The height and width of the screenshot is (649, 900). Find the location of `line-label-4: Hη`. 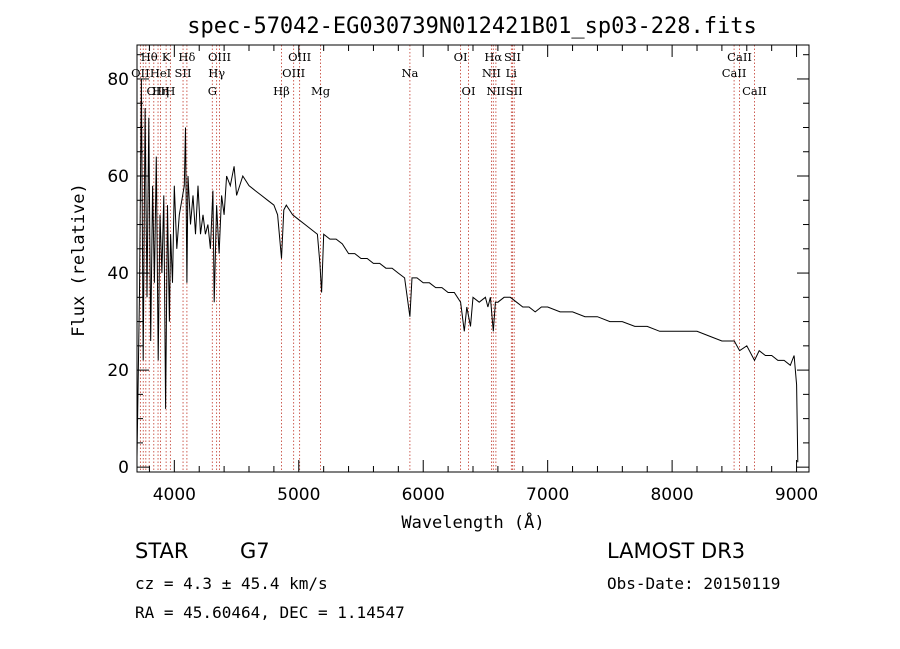

line-label-4: Hη is located at coordinates (160, 91).